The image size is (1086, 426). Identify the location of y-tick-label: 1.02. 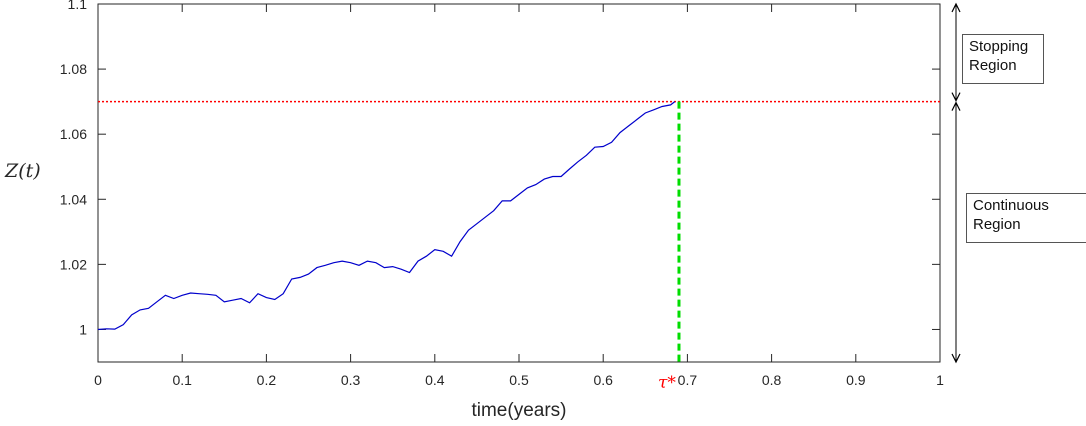
(73, 264).